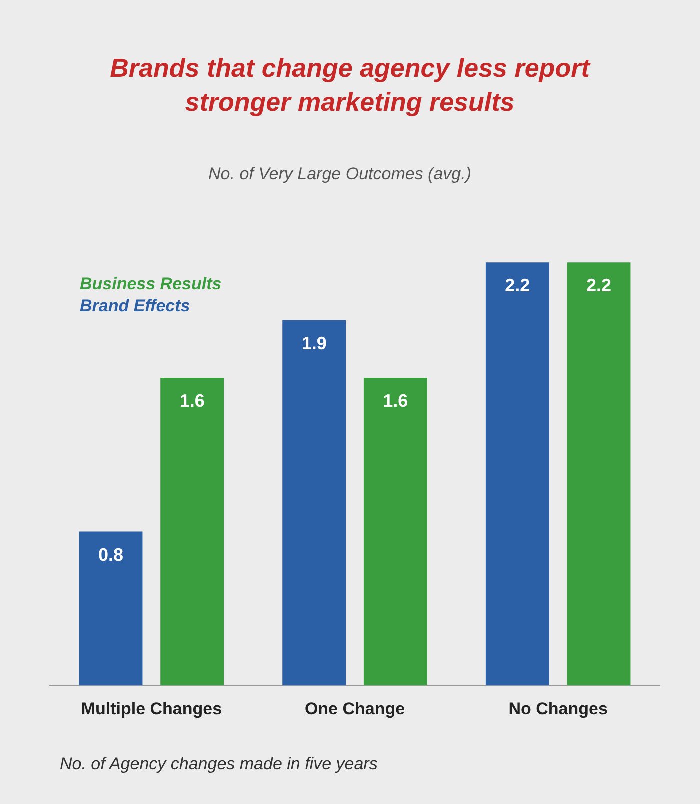  I want to click on text: Business Results, so click(151, 284).